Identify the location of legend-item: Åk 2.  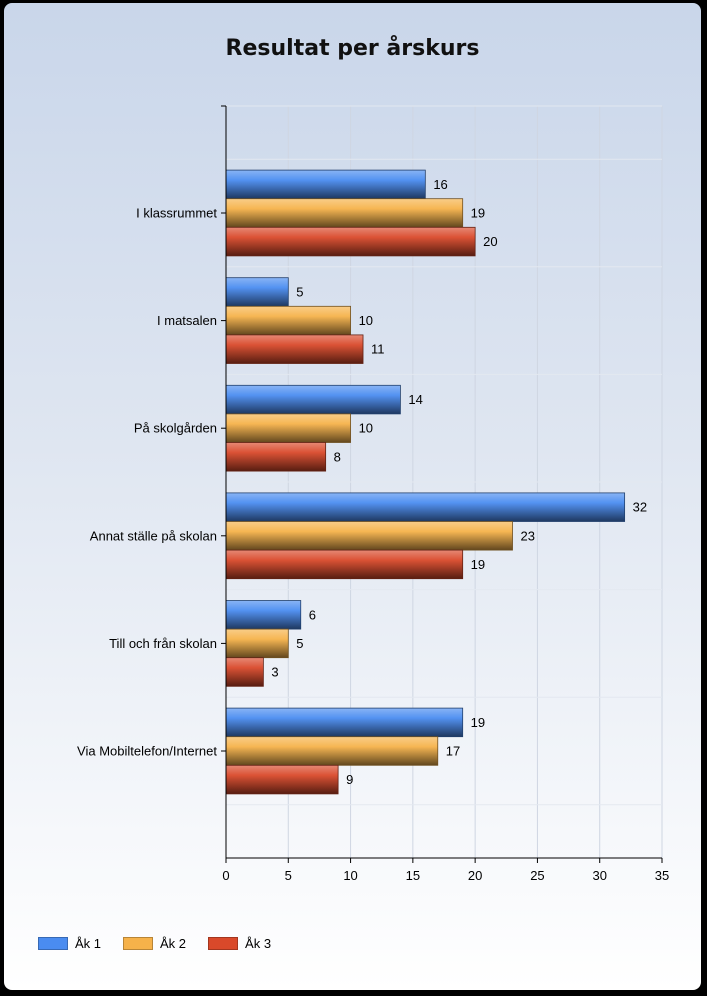
(154, 943).